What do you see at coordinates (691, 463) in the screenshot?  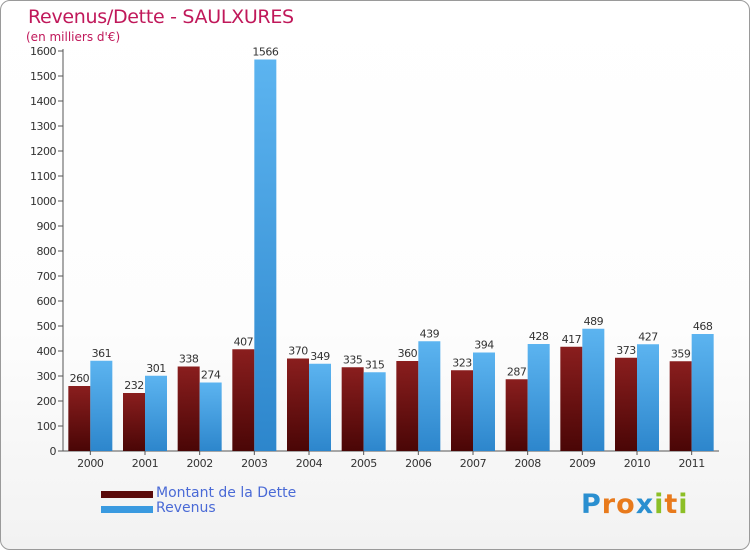 I see `x-tick-label: 2011` at bounding box center [691, 463].